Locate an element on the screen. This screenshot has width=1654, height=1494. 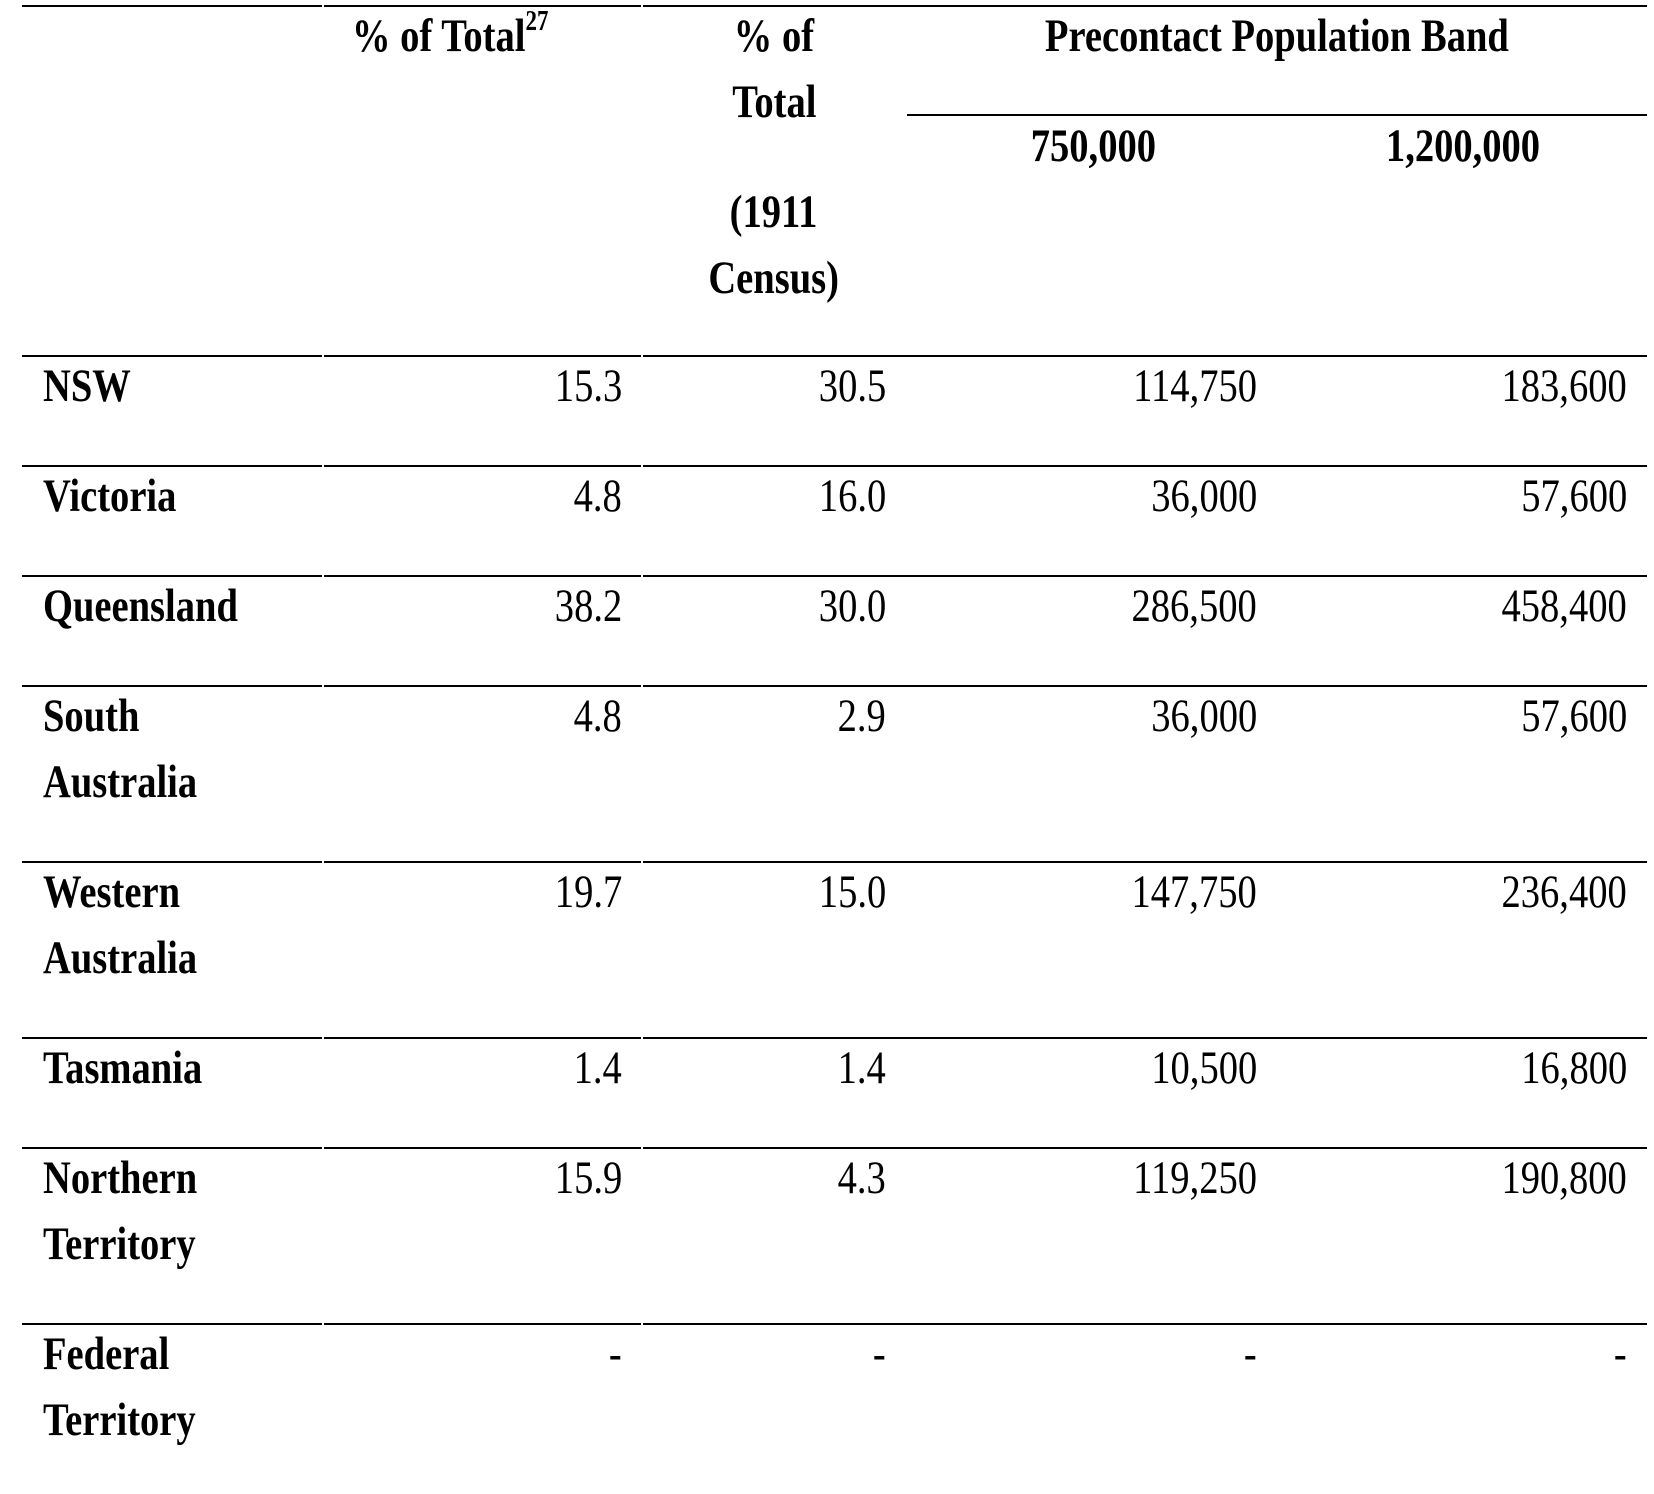
header-pct-total: % of Total27 is located at coordinates (472, 36).